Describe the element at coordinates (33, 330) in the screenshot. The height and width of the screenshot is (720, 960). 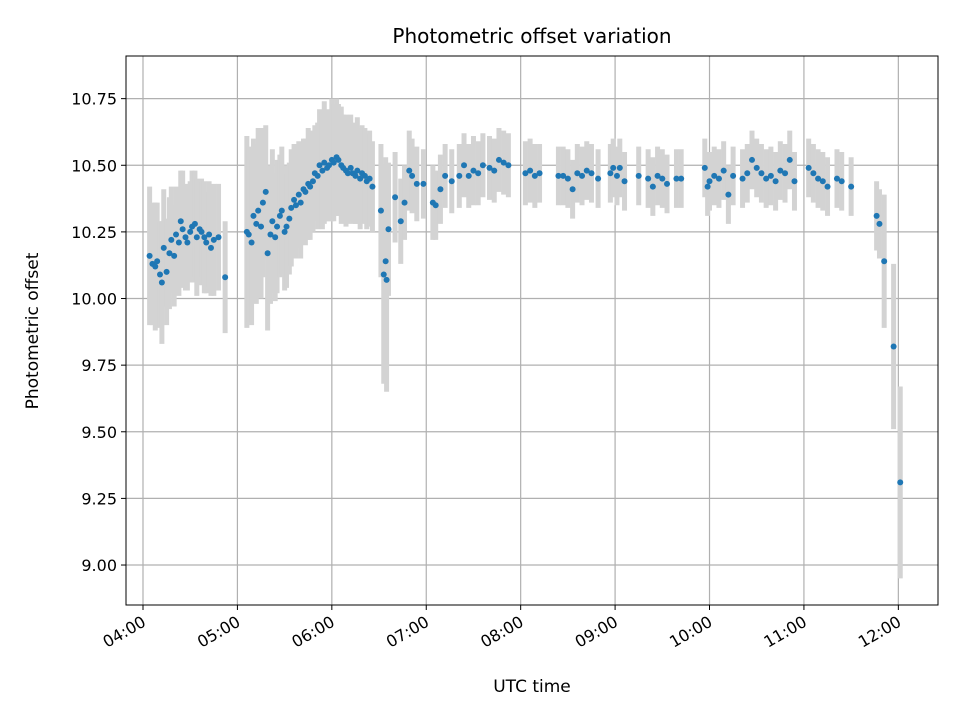
I see `y-axis-label: Photometric offset` at that location.